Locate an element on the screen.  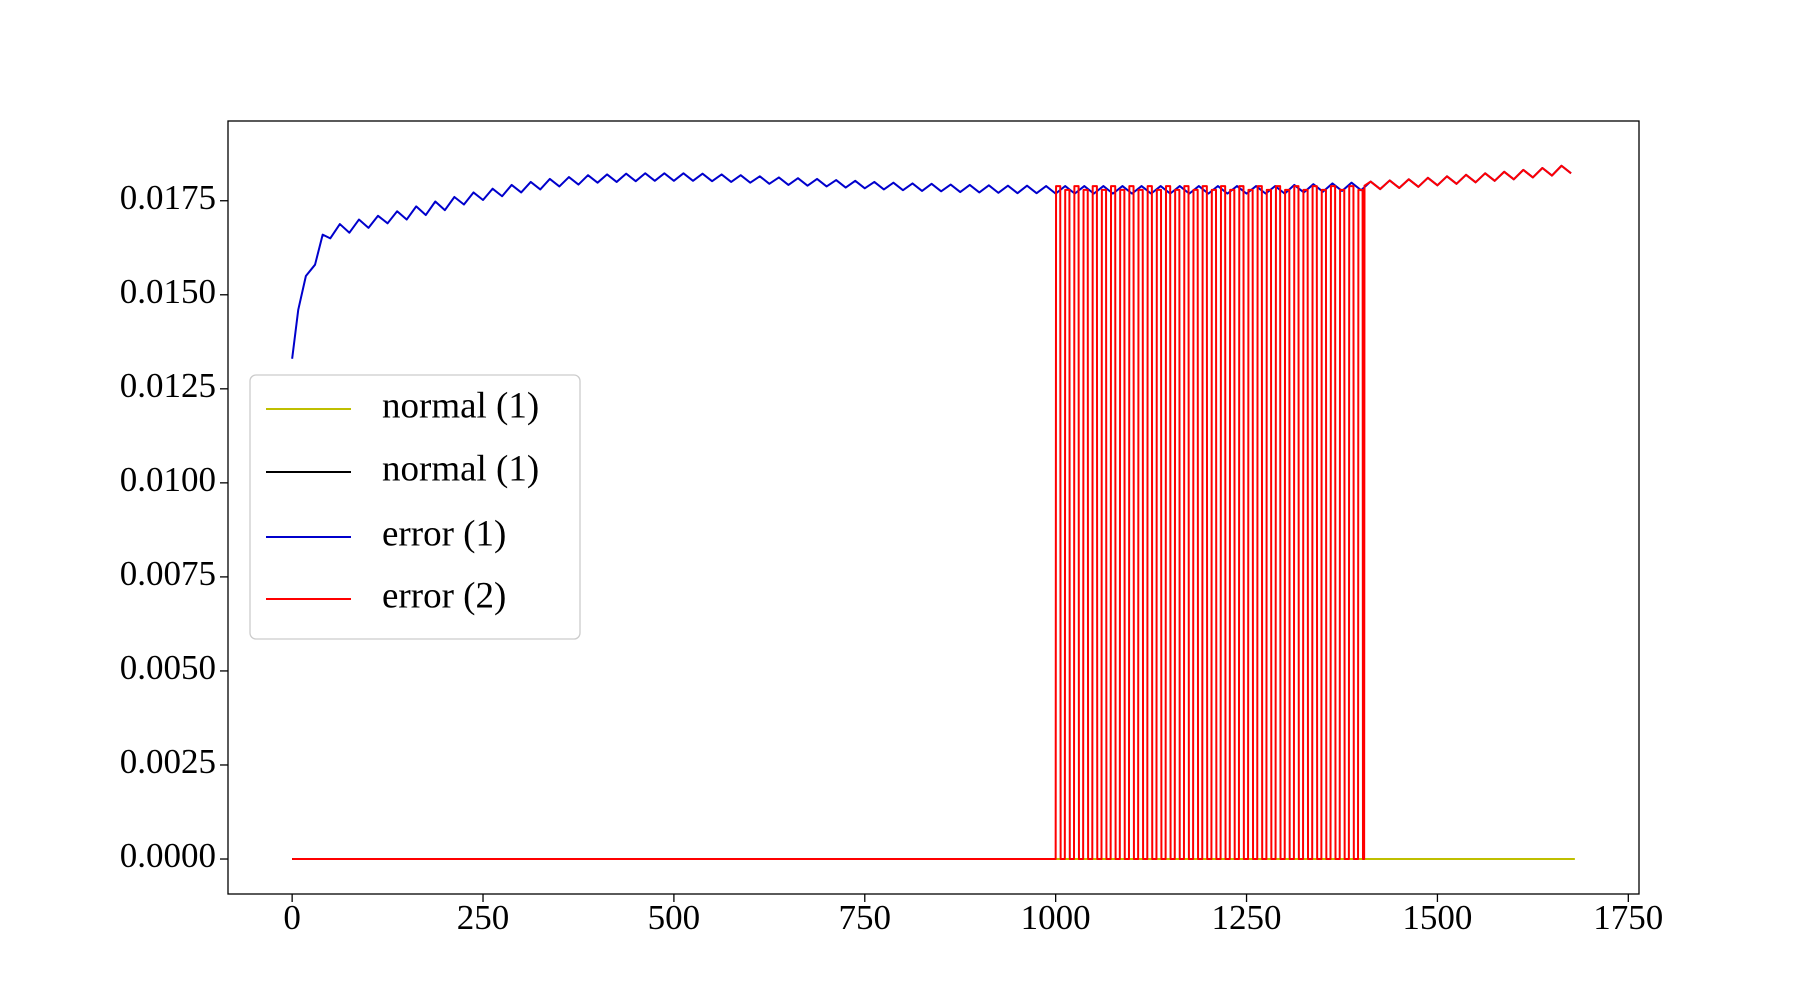
y-tick-label: 0.0100 is located at coordinates (168, 479).